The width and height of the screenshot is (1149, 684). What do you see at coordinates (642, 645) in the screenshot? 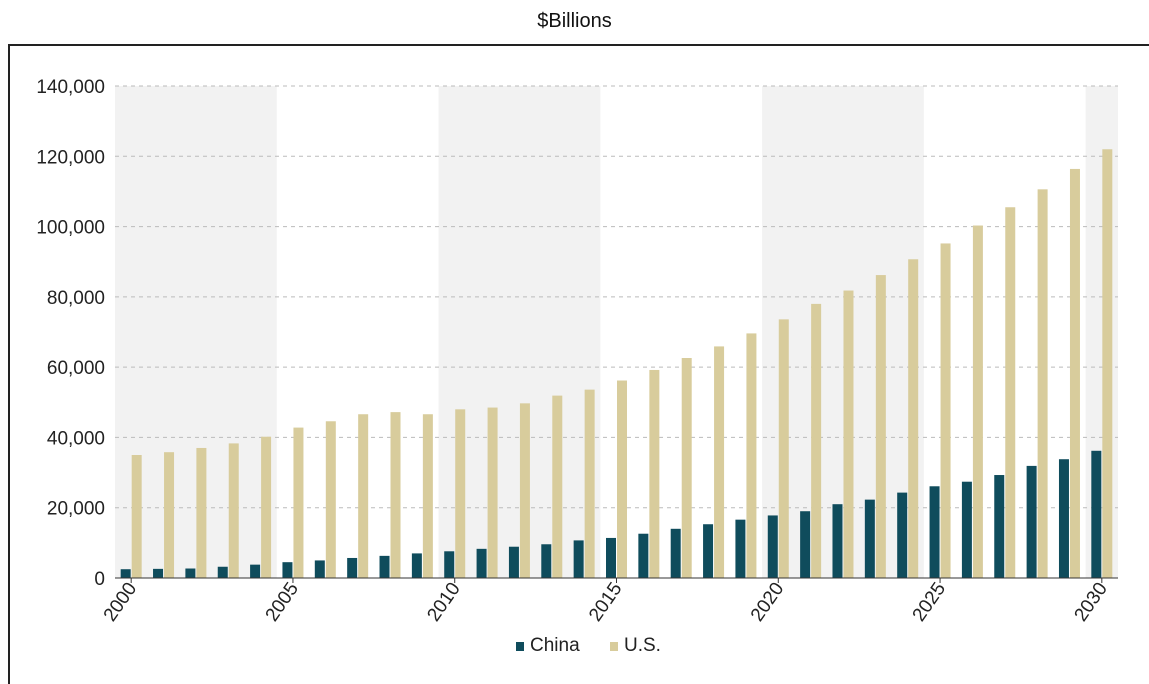
I see `legend-label: U.S.` at bounding box center [642, 645].